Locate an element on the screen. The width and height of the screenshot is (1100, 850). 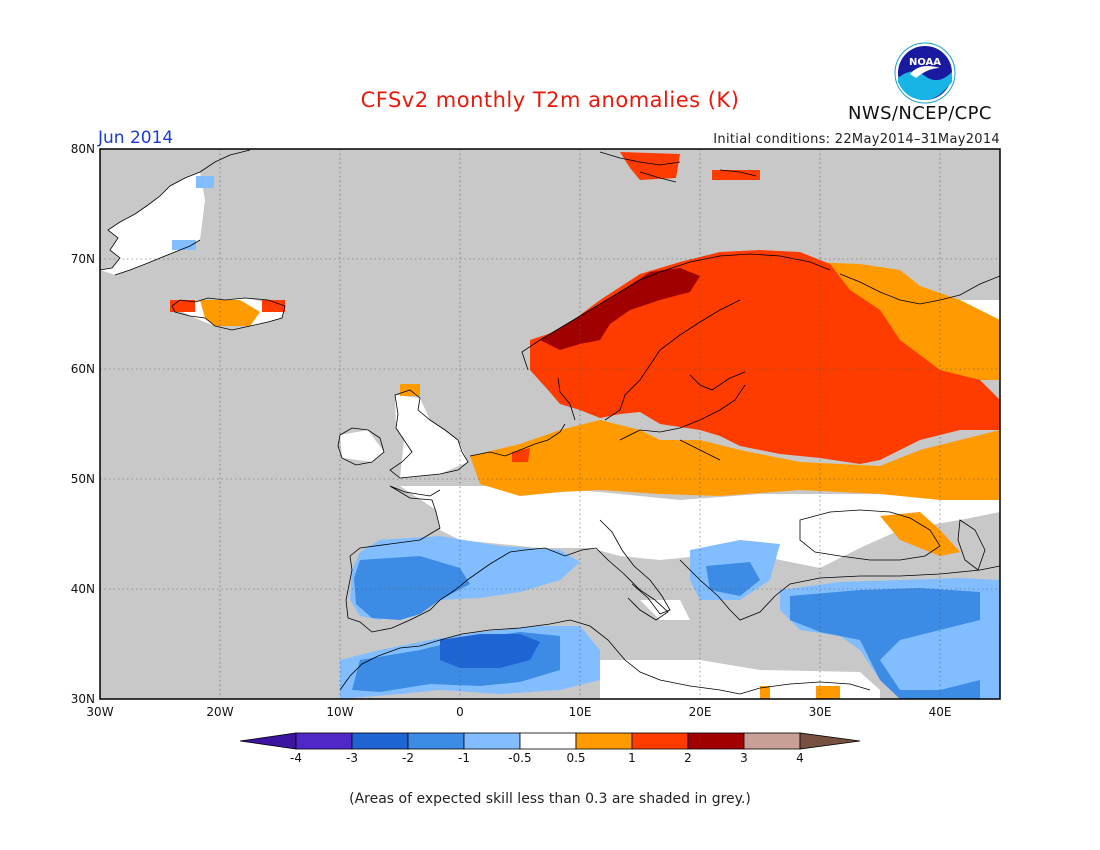
russia-north-coast is located at coordinates (919, 289).